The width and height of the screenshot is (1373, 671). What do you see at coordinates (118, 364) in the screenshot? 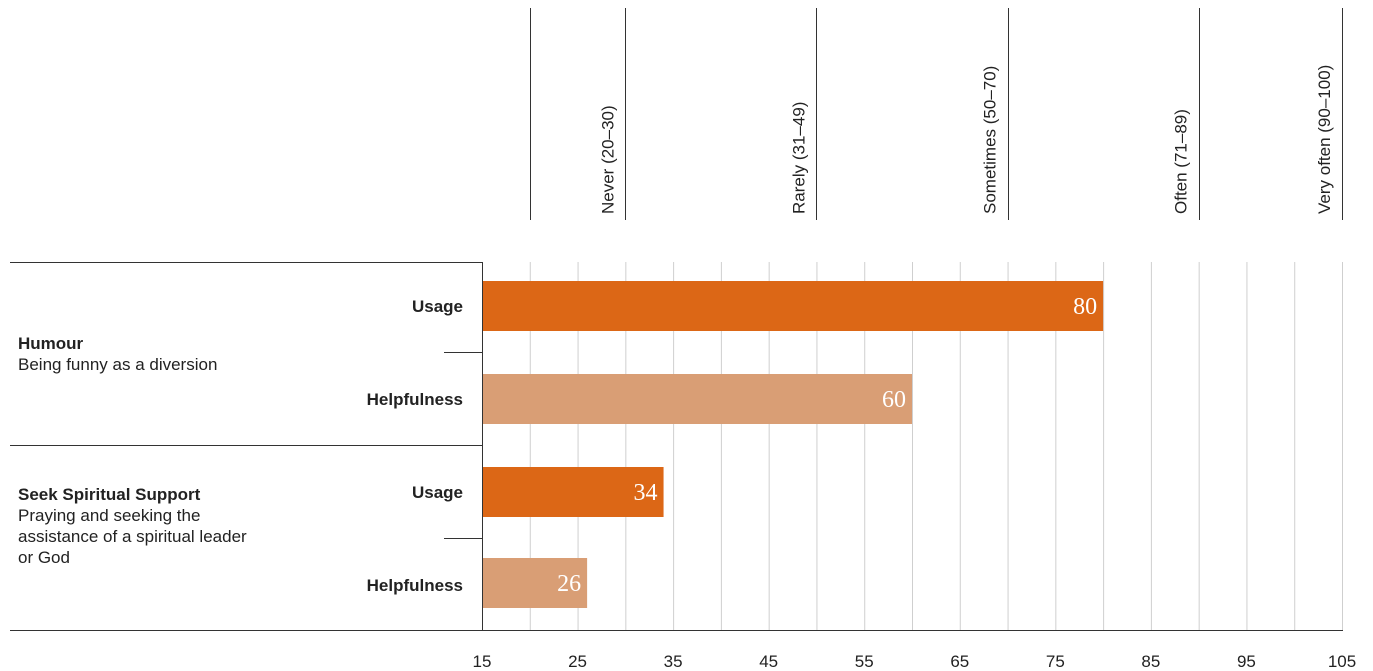
I see `category-description: Being funny as a diversion` at bounding box center [118, 364].